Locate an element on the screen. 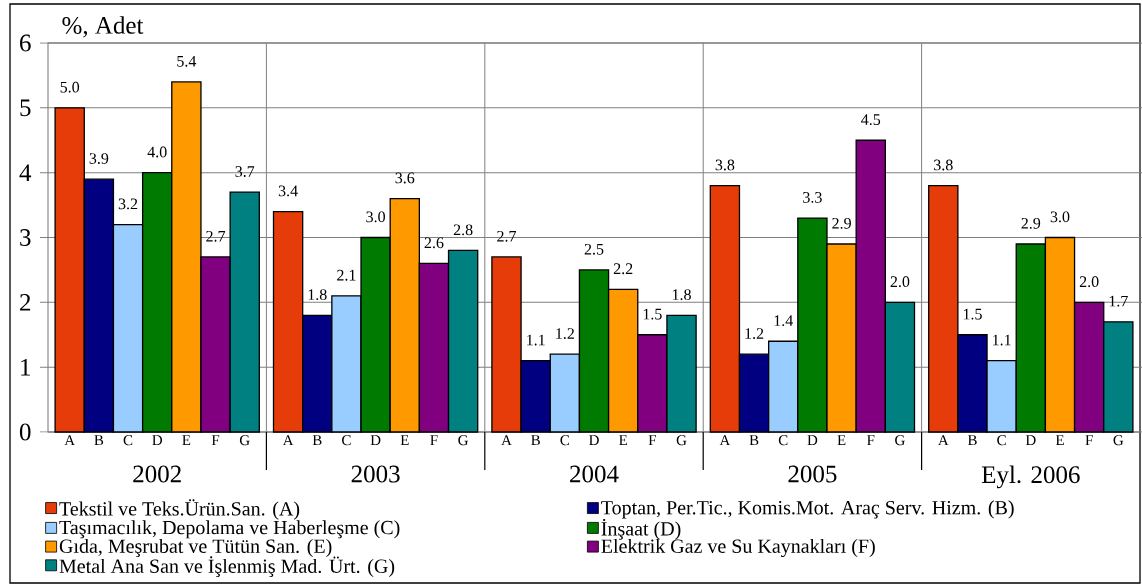 This screenshot has width=1142, height=587. data-label: 3.7 is located at coordinates (245, 171).